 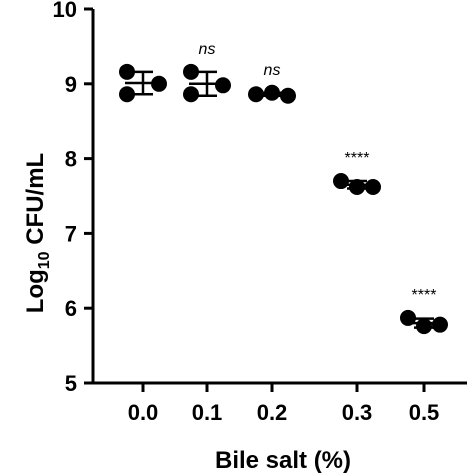 What do you see at coordinates (71, 233) in the screenshot?
I see `y-tick-label: 7` at bounding box center [71, 233].